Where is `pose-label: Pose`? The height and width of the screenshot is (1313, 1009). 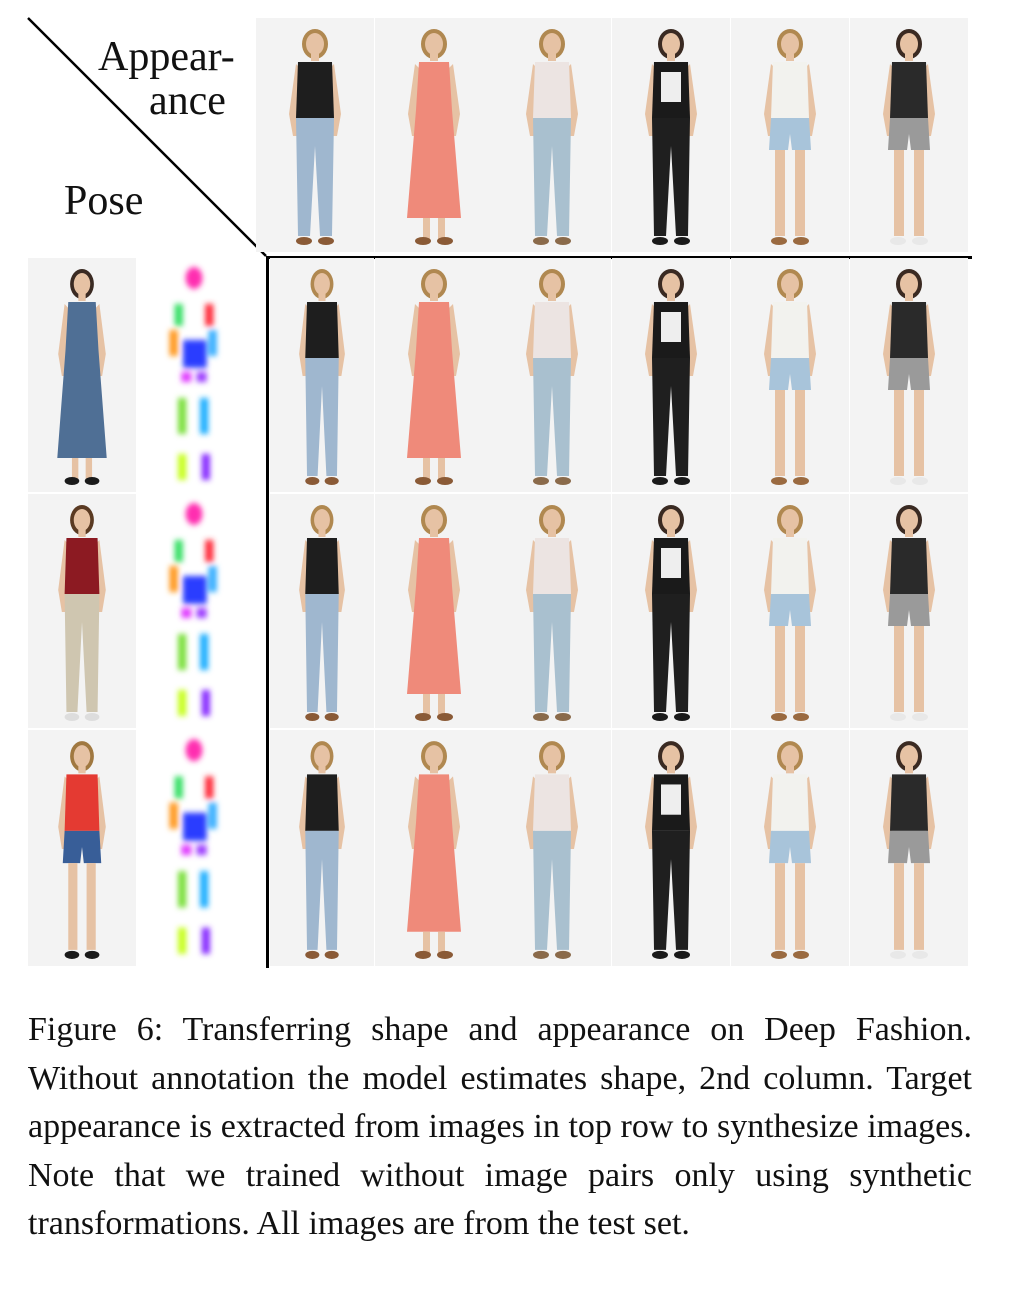
pose-label: Pose is located at coordinates (104, 201).